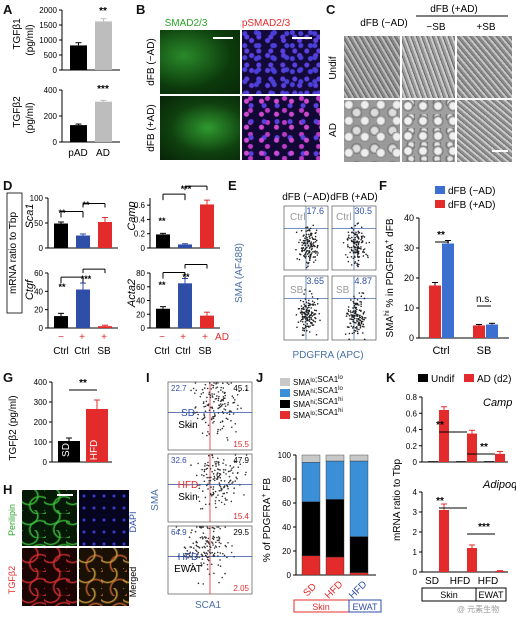 The image size is (516, 617). Describe the element at coordinates (286, 479) in the screenshot. I see `j-tick-label: 80` at that location.